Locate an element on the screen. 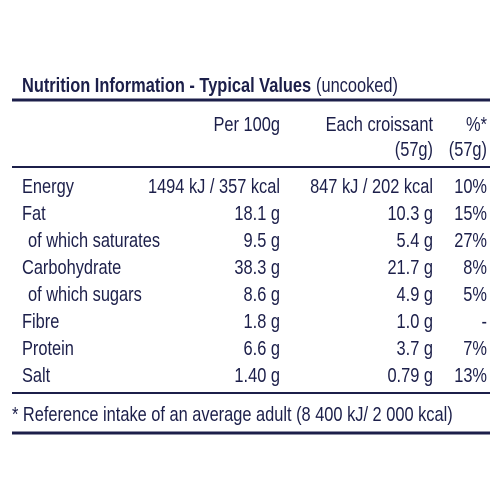 The image size is (500, 500). cell: 27% is located at coordinates (470, 239).